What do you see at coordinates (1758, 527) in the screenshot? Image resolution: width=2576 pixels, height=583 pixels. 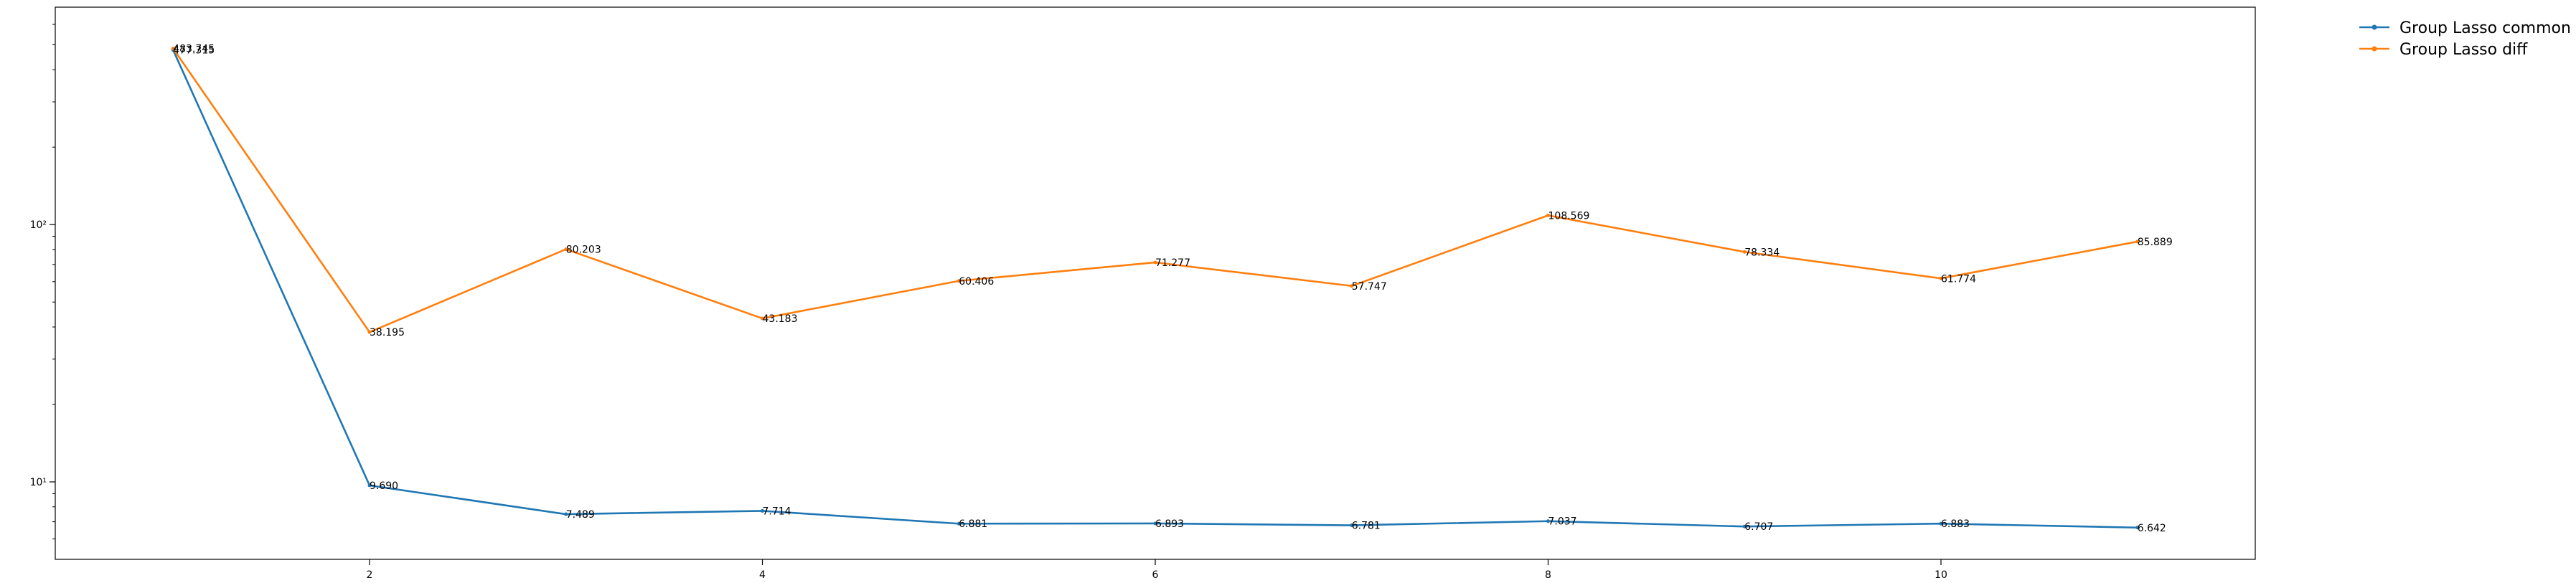 I see `data-label: 6.707` at bounding box center [1758, 527].